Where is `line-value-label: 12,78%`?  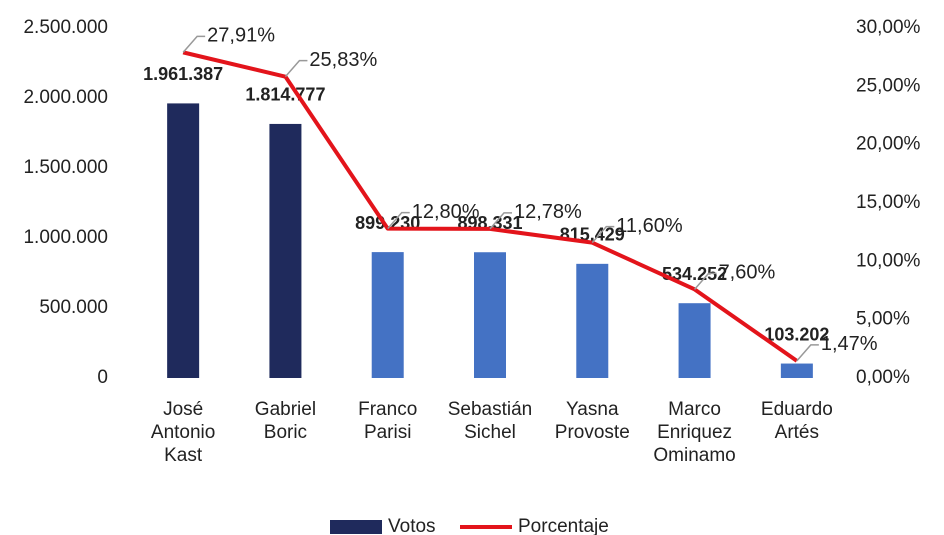
line-value-label: 12,78% is located at coordinates (548, 212).